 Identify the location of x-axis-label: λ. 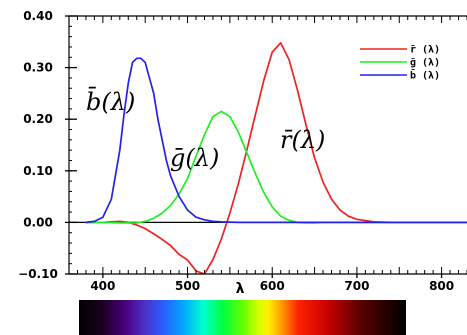
(240, 289).